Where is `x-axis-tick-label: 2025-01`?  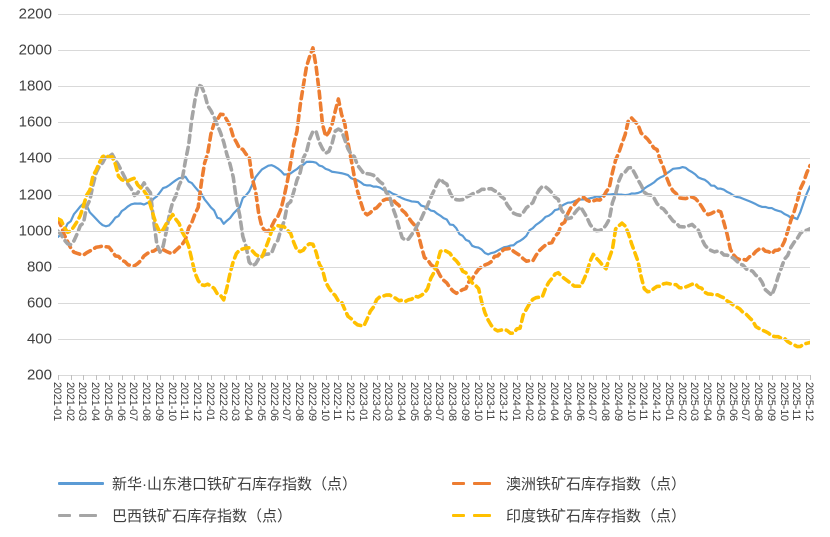
x-axis-tick-label: 2025-01 is located at coordinates (668, 401).